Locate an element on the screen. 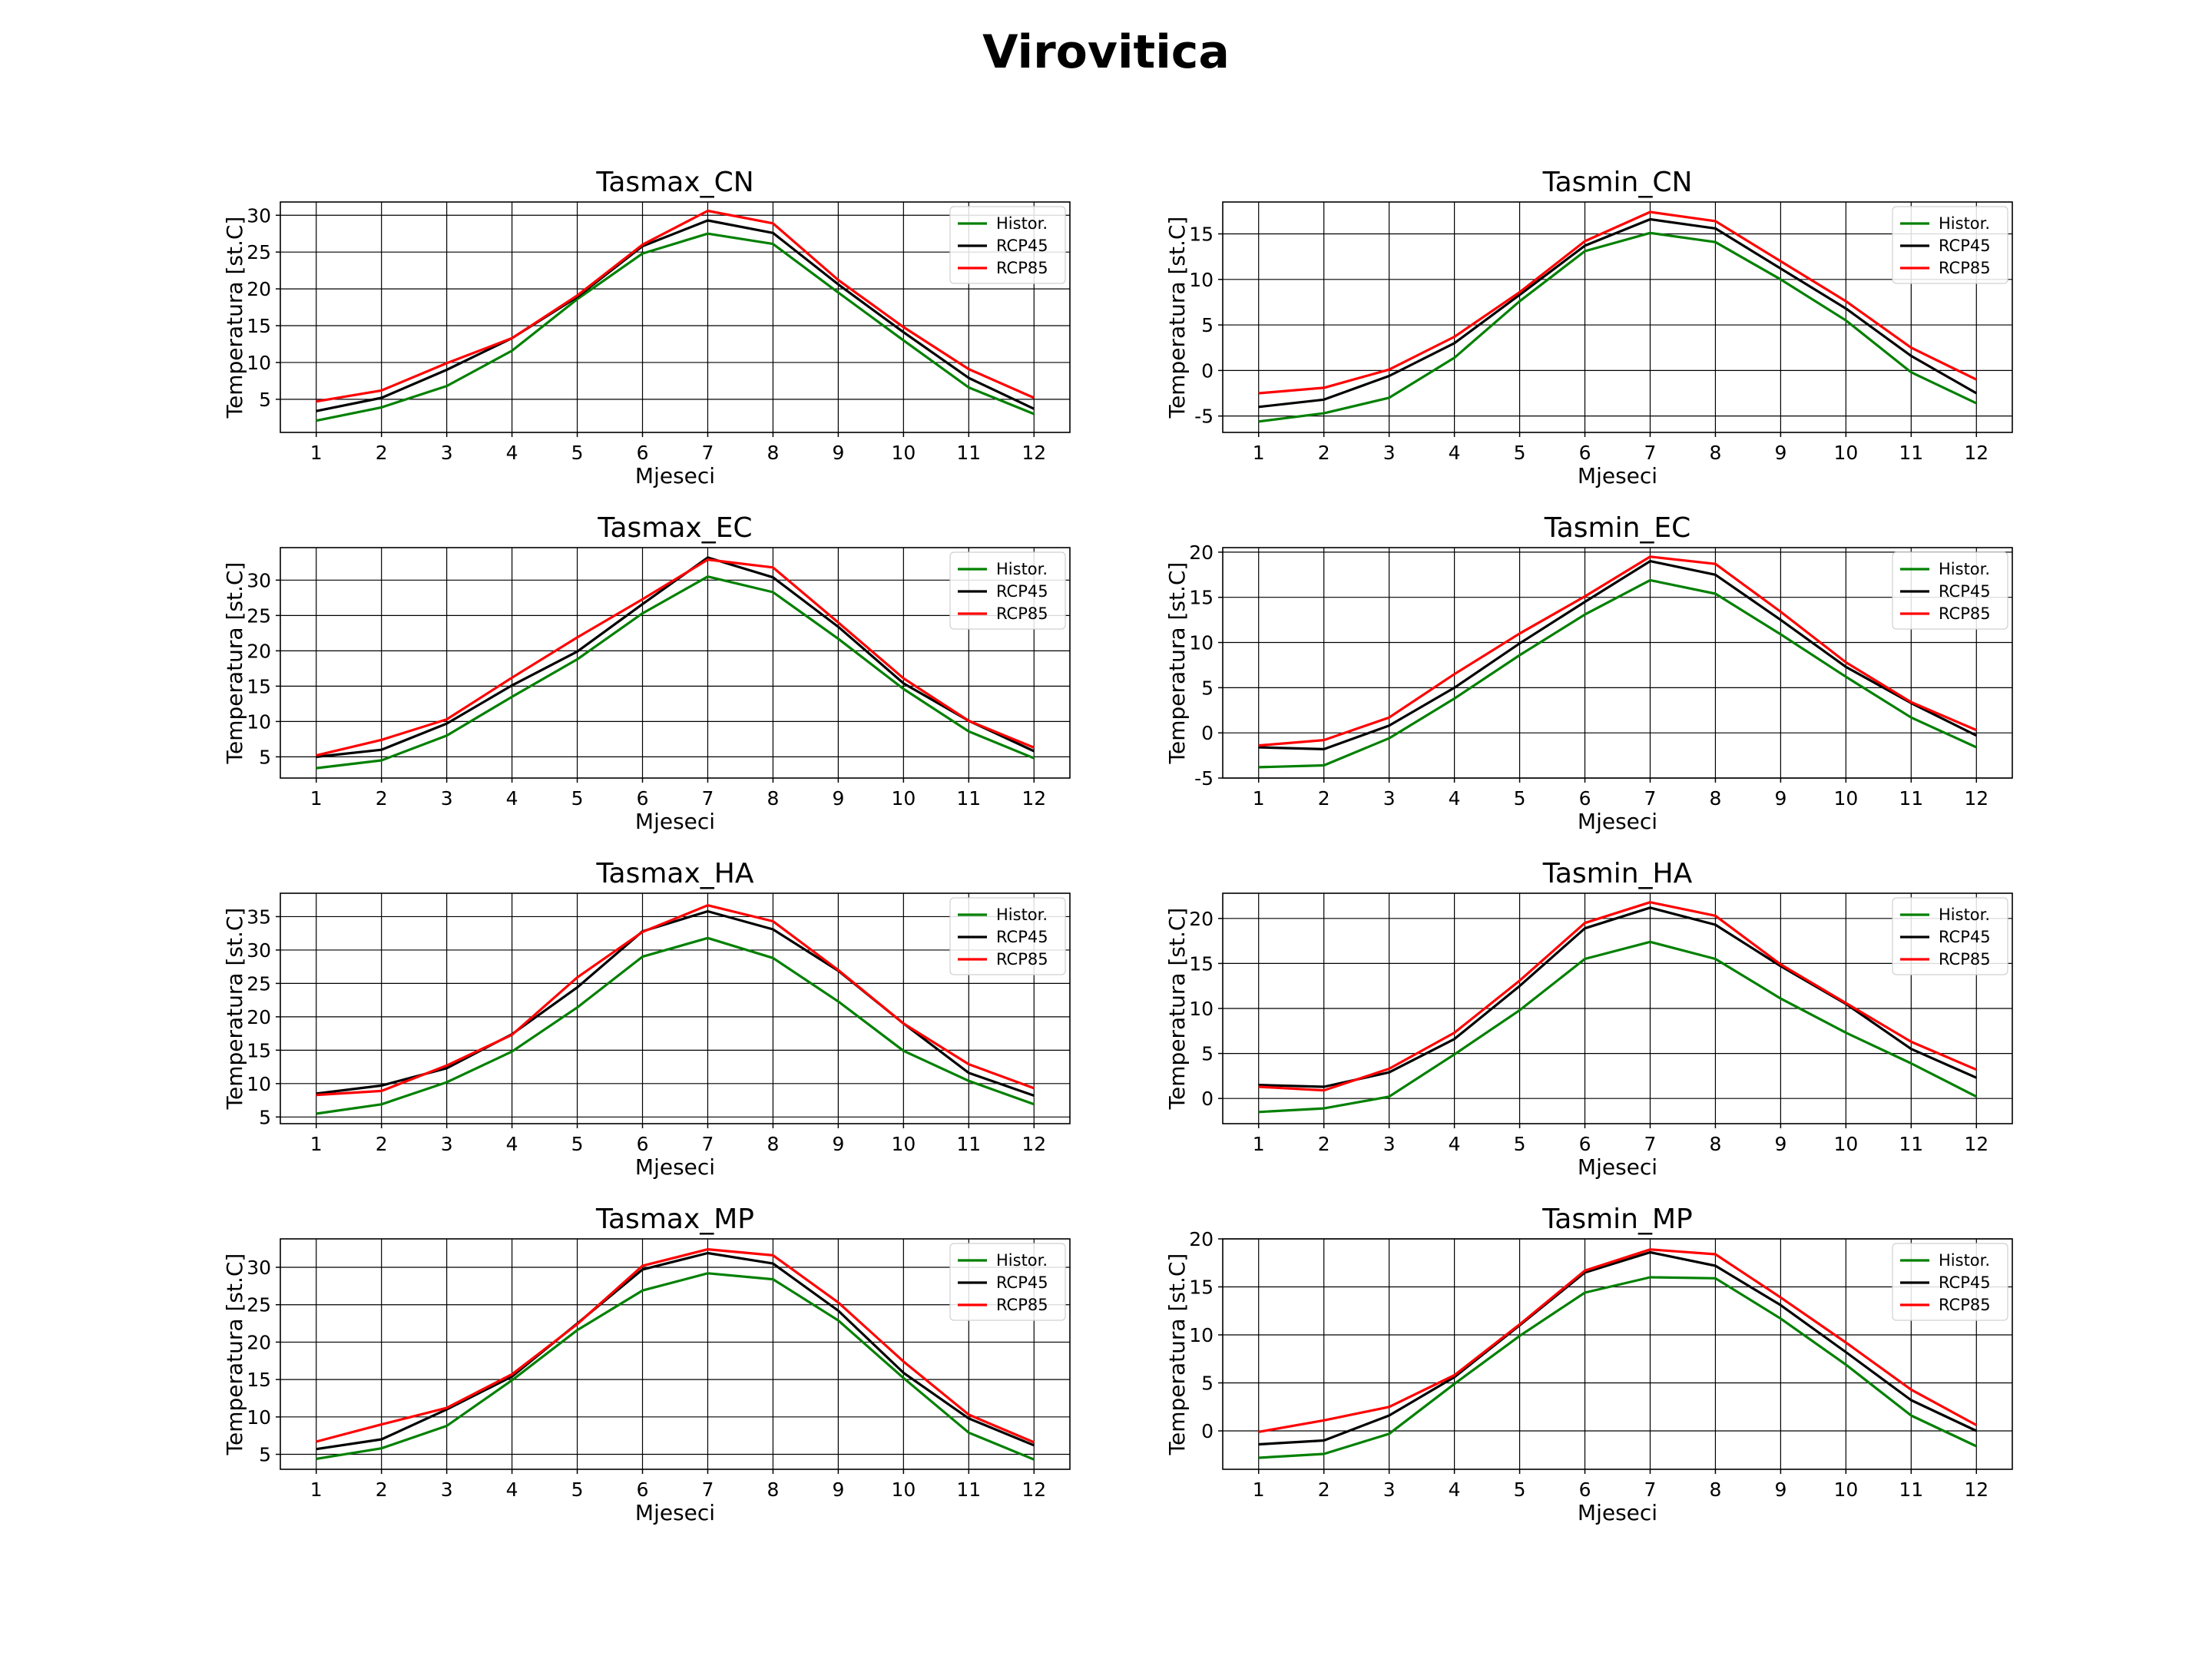 This screenshot has width=2212, height=1659. legend-label: RCP85 is located at coordinates (1965, 268).